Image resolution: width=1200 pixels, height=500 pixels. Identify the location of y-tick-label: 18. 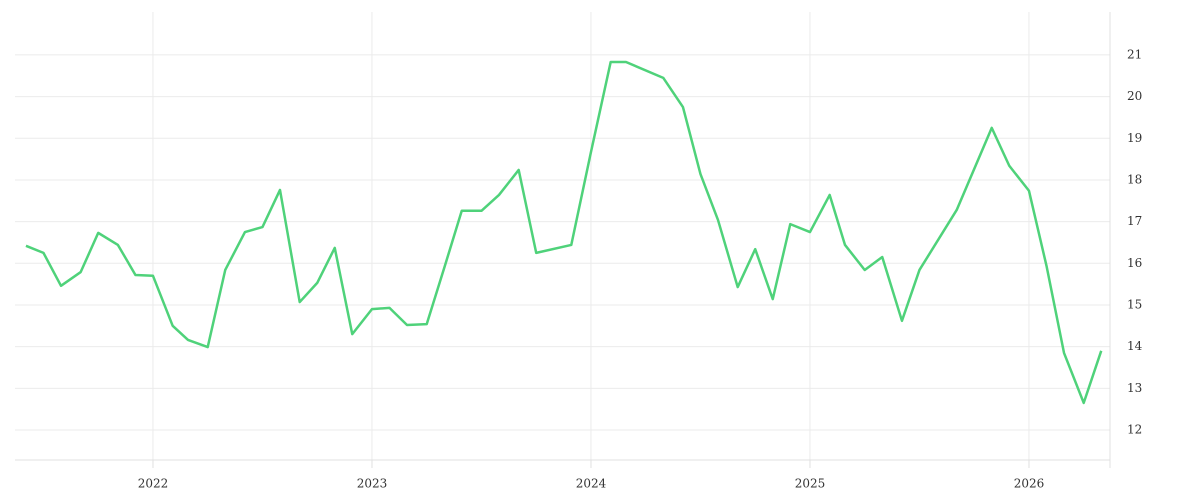
(1134, 179).